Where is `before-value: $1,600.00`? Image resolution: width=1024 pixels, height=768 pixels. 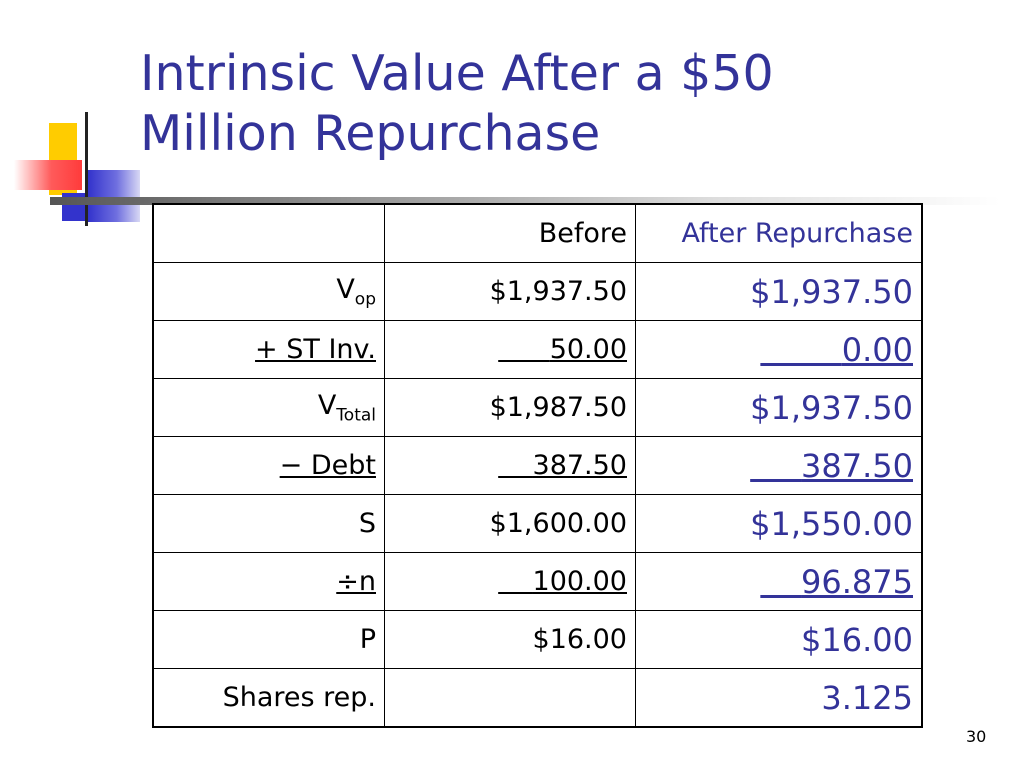 before-value: $1,600.00 is located at coordinates (510, 523).